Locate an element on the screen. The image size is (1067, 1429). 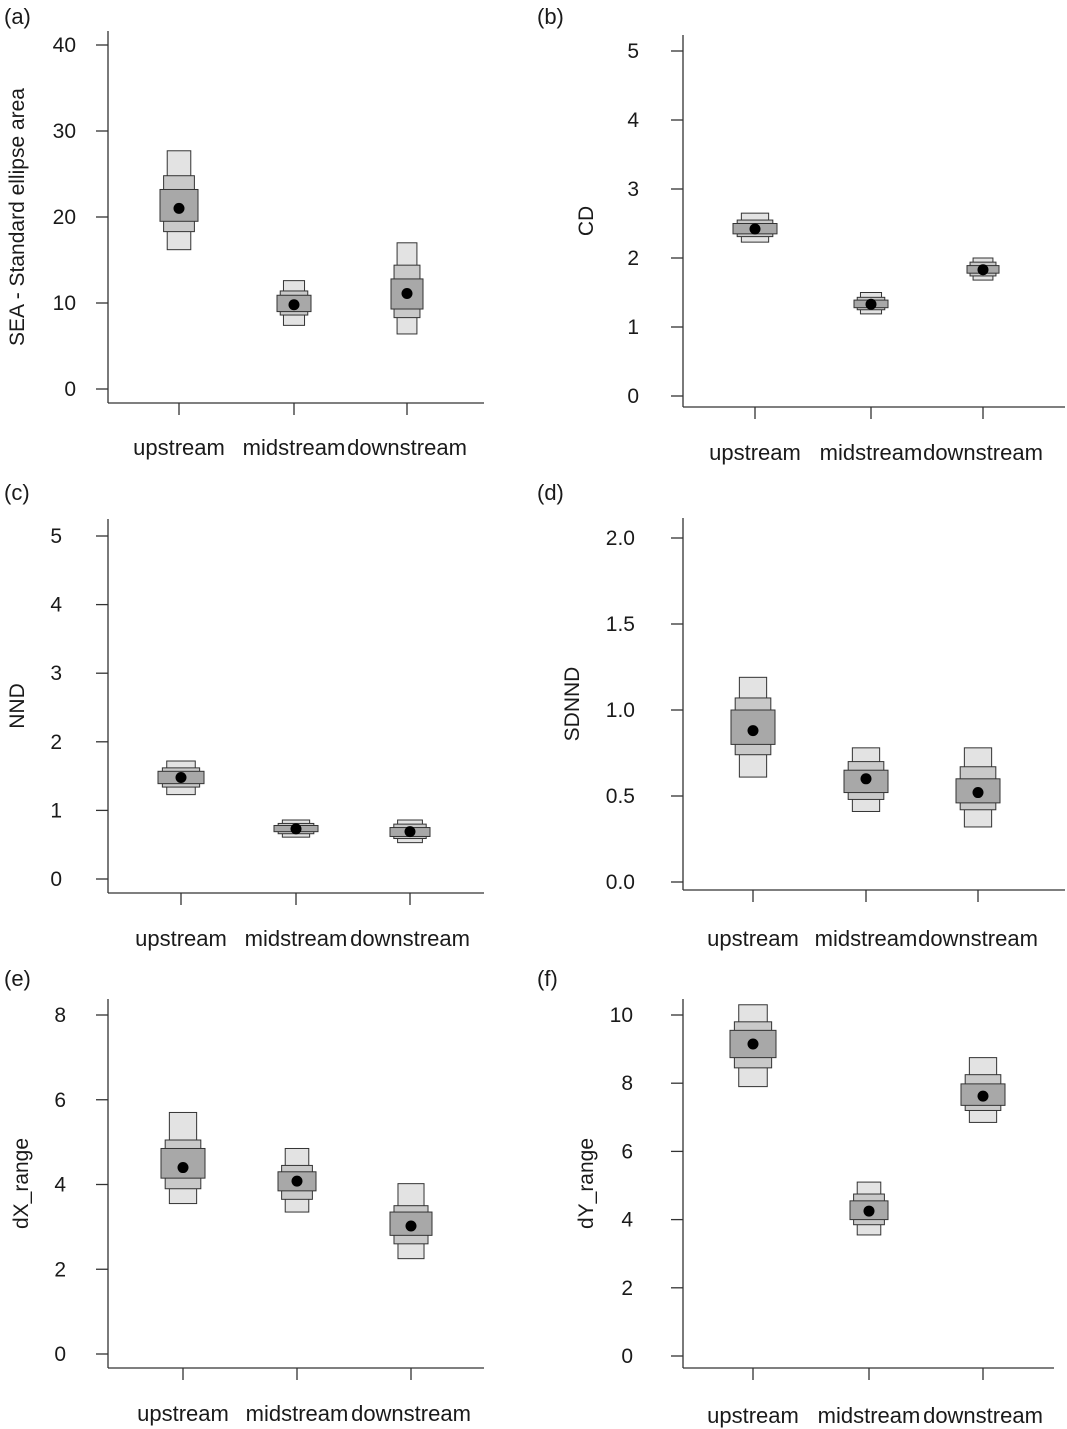
y-tick-label: 1.0 is located at coordinates (620, 710).